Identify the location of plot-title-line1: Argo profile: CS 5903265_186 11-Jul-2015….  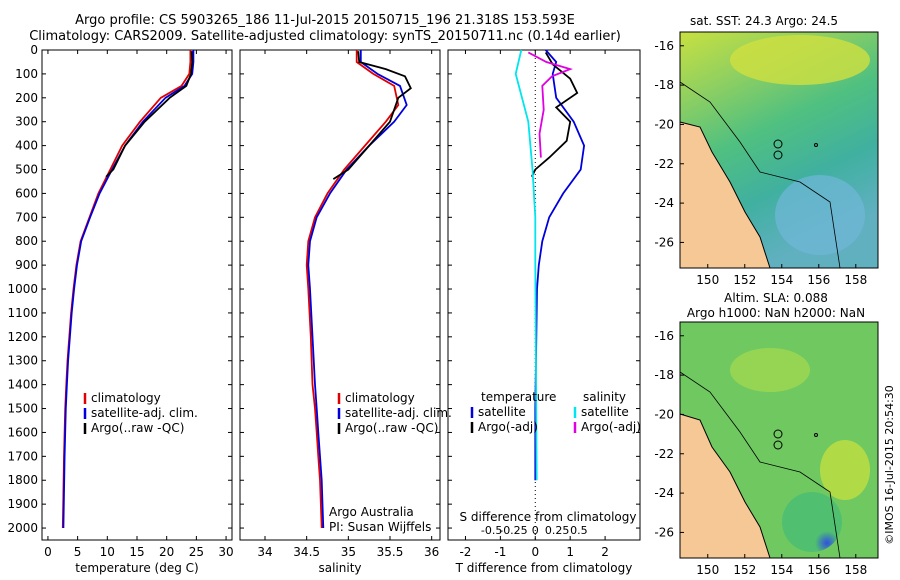
(325, 20).